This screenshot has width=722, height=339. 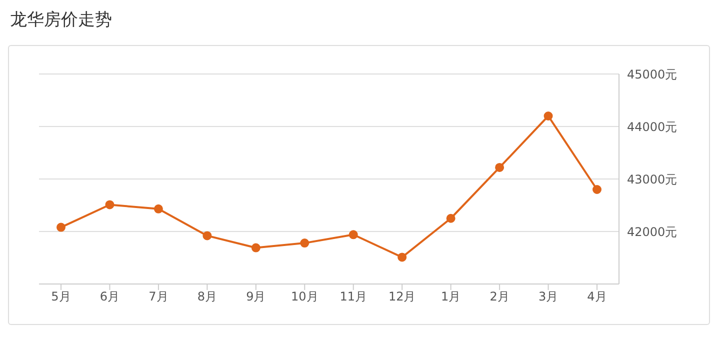 I want to click on y-tick-label: 42000元, so click(x=652, y=231).